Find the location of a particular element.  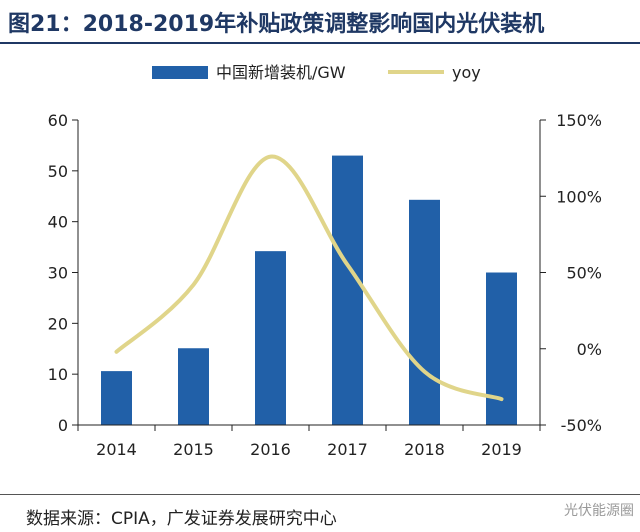

page-title: 图21：2018-2019年补贴政策调整影响国内光伏装机 is located at coordinates (276, 24).